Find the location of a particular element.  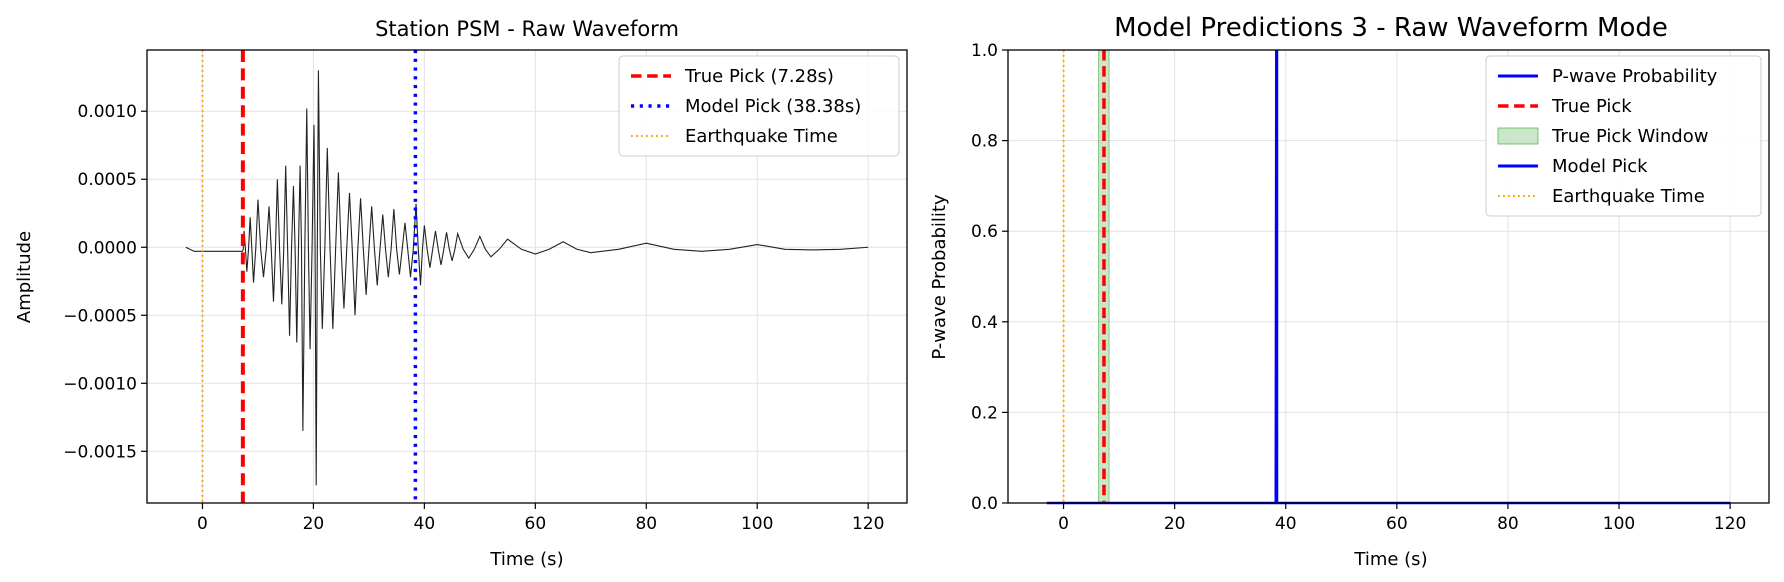

prediction-title: Model Predictions 3 - Raw Waveform Mode is located at coordinates (1391, 28).